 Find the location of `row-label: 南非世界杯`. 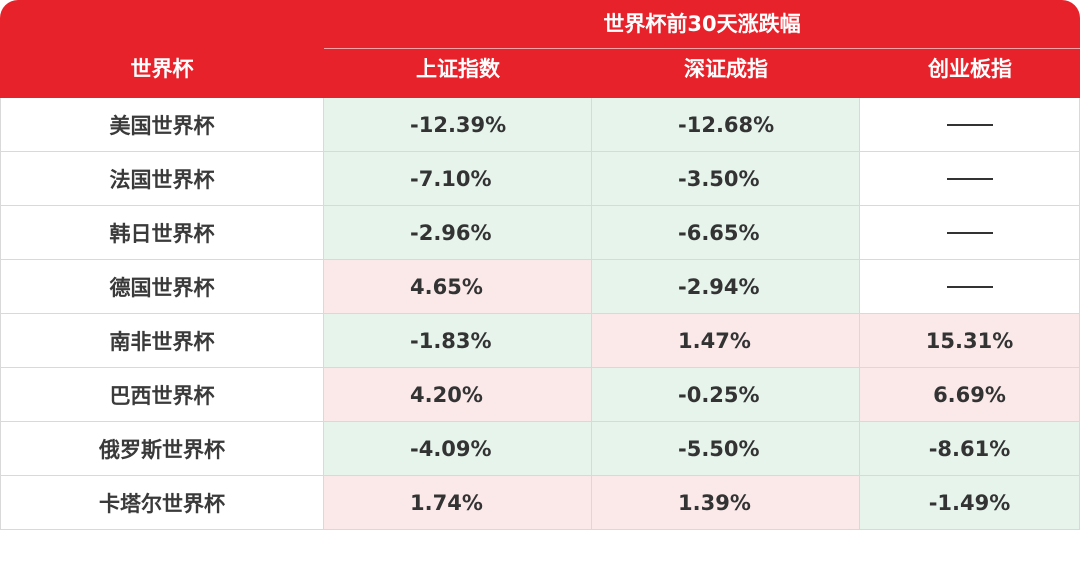

row-label: 南非世界杯 is located at coordinates (162, 341).